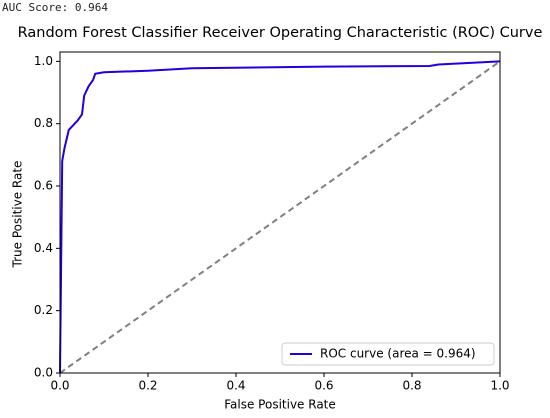 The width and height of the screenshot is (550, 418). I want to click on y-tick-label: 0.2, so click(43, 310).